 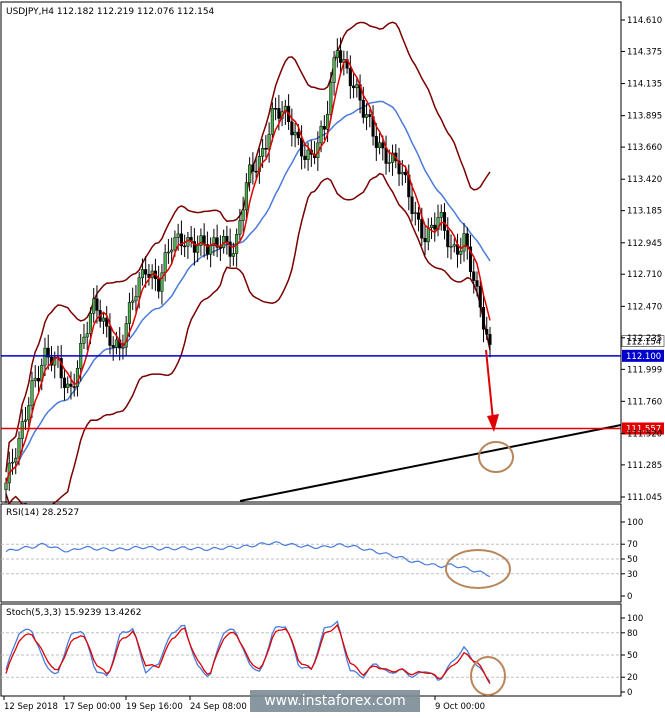 What do you see at coordinates (644, 117) in the screenshot?
I see `price-tick-label: 113.895` at bounding box center [644, 117].